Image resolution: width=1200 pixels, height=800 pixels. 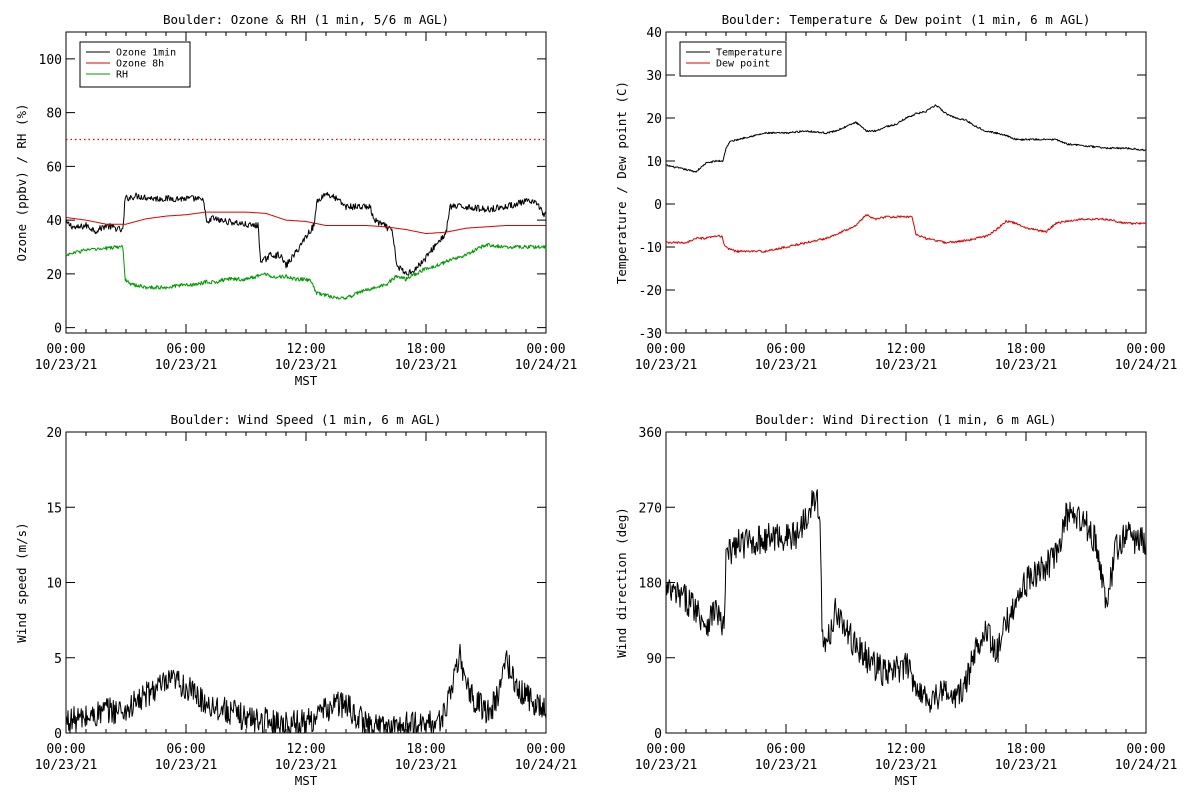 What do you see at coordinates (650, 508) in the screenshot?
I see `y-tick-label: 270` at bounding box center [650, 508].